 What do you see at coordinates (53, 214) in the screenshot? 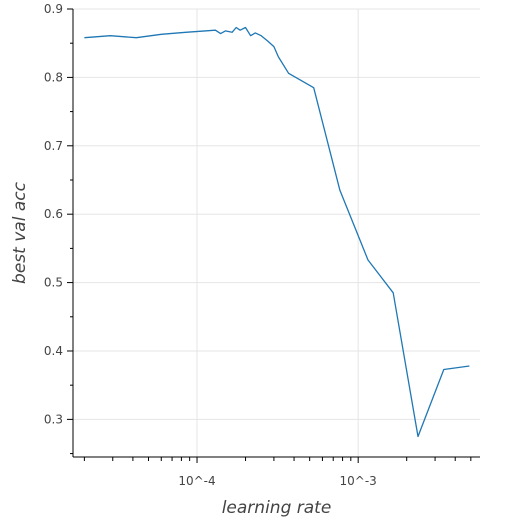
I see `y-tick-label: 0.6` at bounding box center [53, 214].